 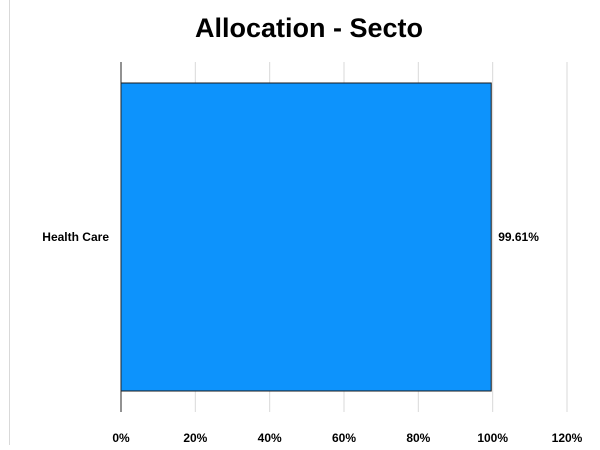 What do you see at coordinates (75, 237) in the screenshot?
I see `y-category-label: Health Care` at bounding box center [75, 237].